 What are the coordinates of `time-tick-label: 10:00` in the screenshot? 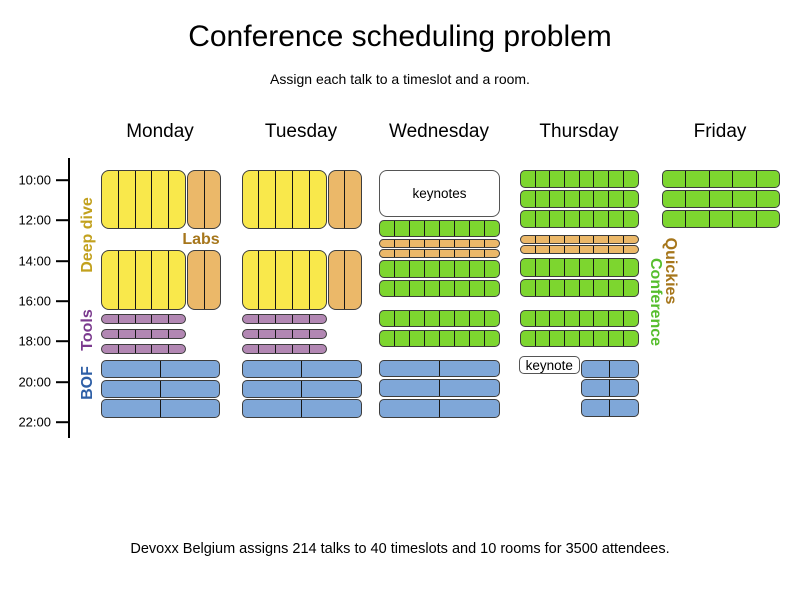 It's located at (34, 180).